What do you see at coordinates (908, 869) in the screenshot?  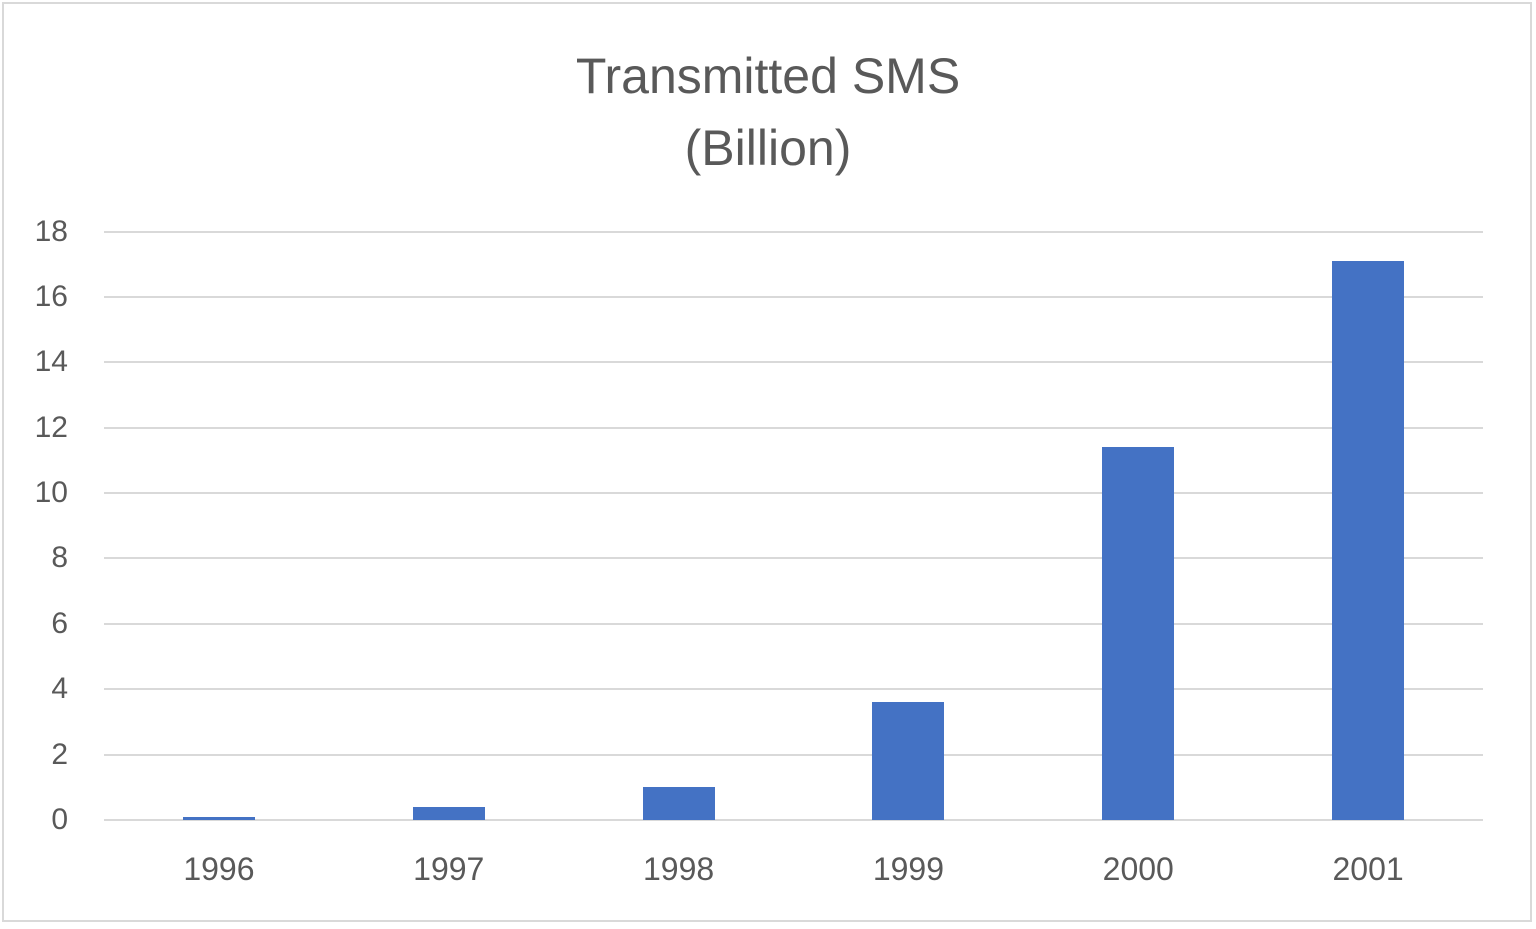 I see `x-axis-tick-label: 1999` at bounding box center [908, 869].